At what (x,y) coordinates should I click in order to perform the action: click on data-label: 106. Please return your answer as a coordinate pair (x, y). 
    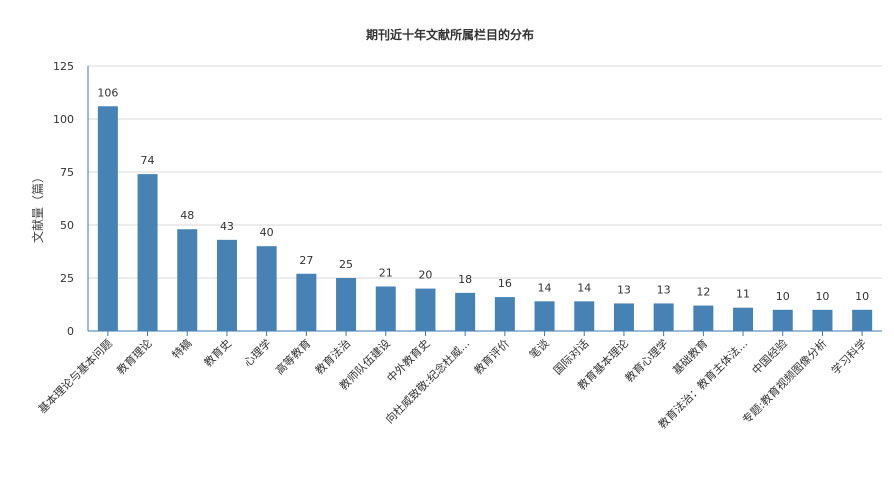
    Looking at the image, I should click on (107, 92).